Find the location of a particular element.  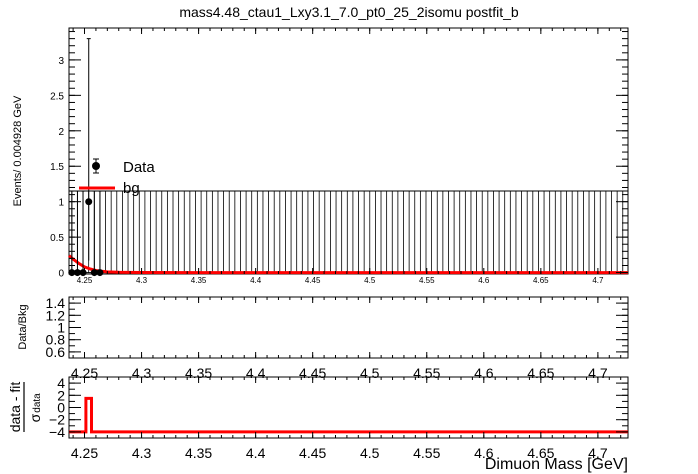

main-x-tick-label: 4.6 is located at coordinates (484, 280).